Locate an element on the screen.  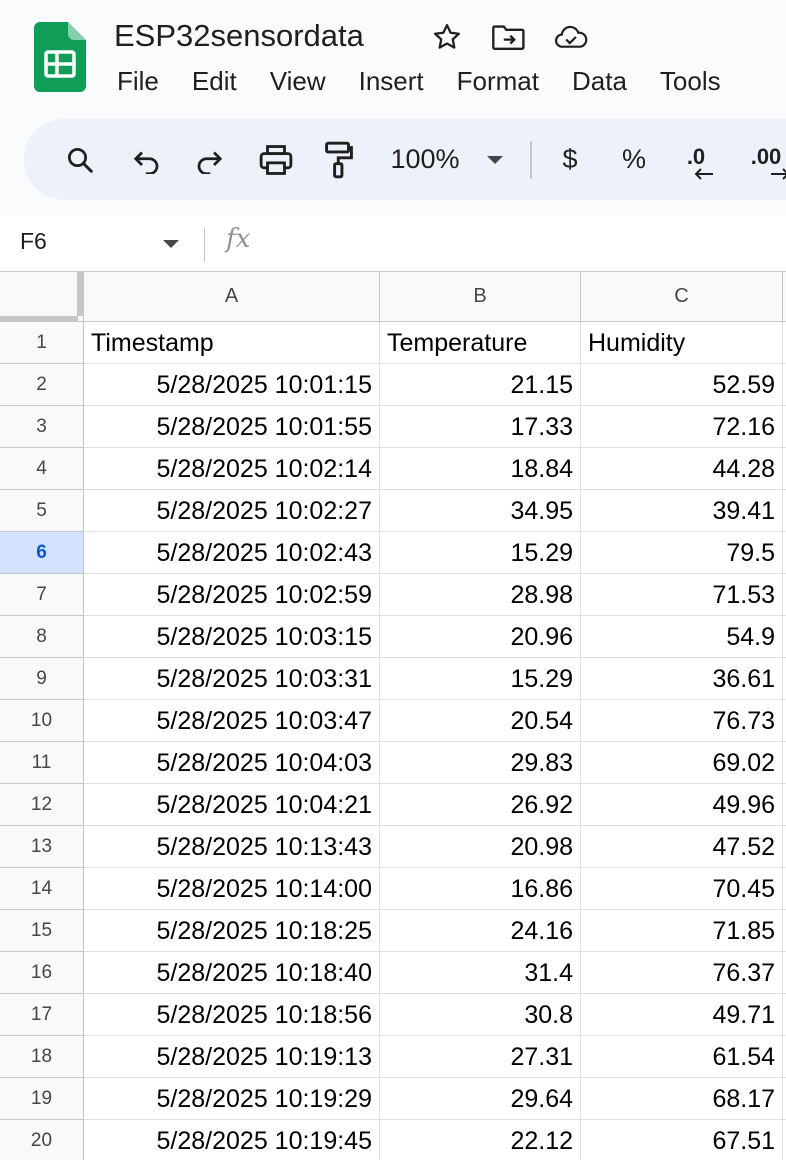
cell-b: 20.96 is located at coordinates (480, 637).